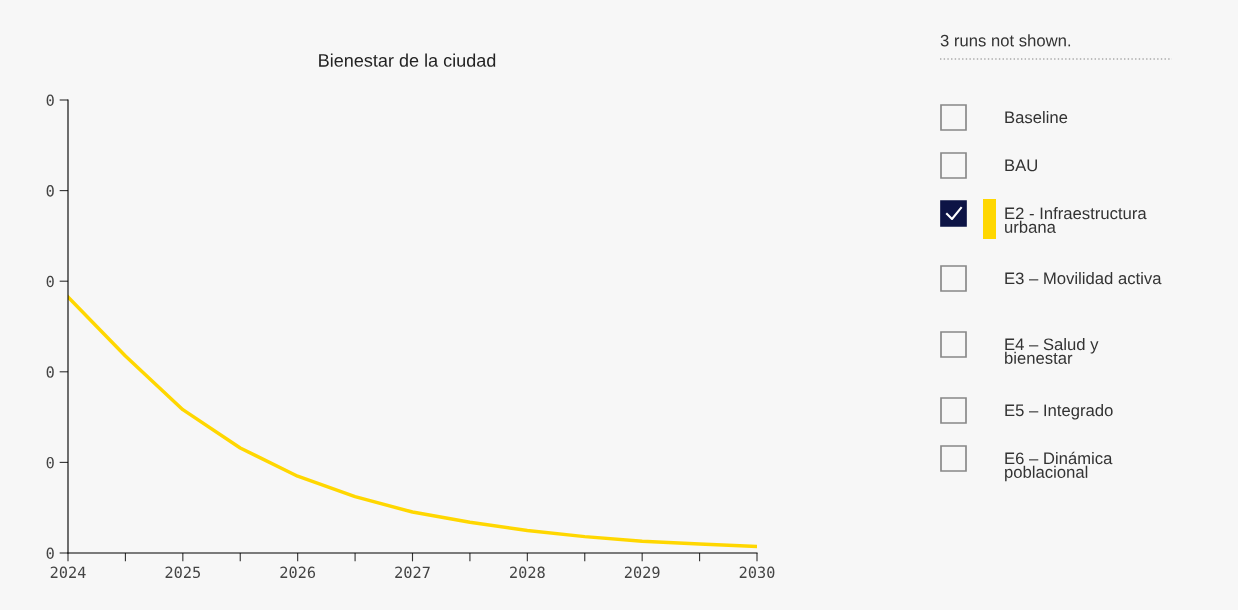 The image size is (1238, 610). I want to click on x-tick-label: 2026, so click(298, 572).